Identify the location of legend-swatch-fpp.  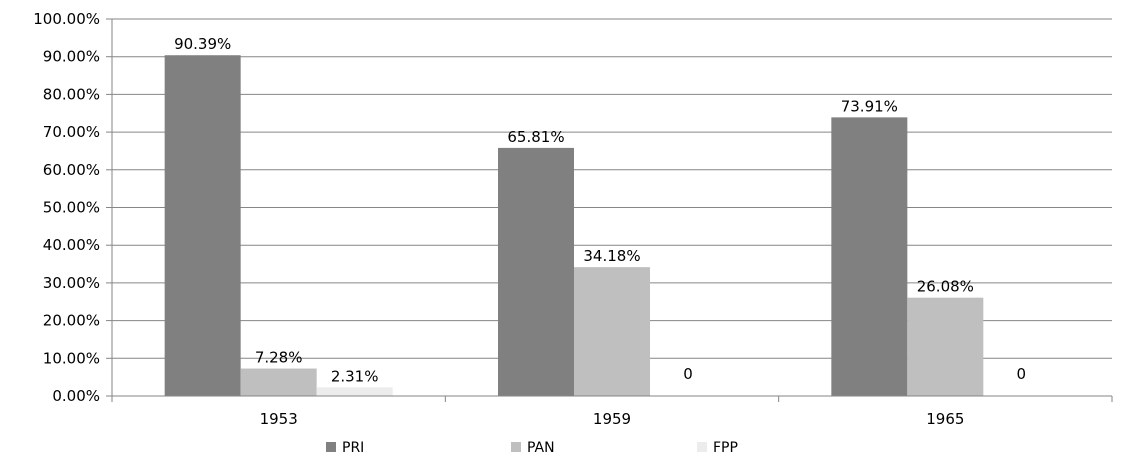
(702, 447).